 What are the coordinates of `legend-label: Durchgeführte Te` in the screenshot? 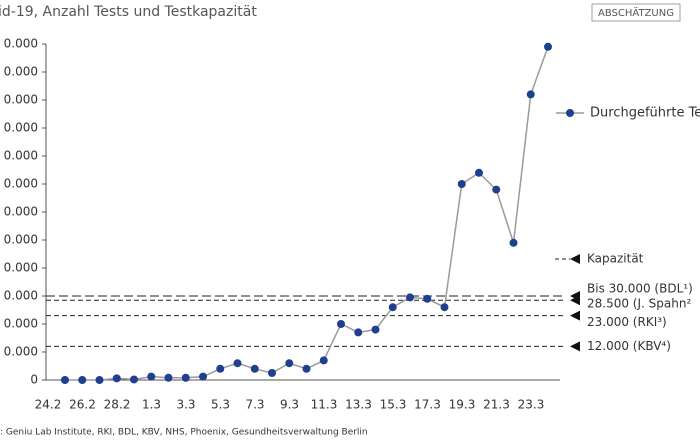 It's located at (645, 113).